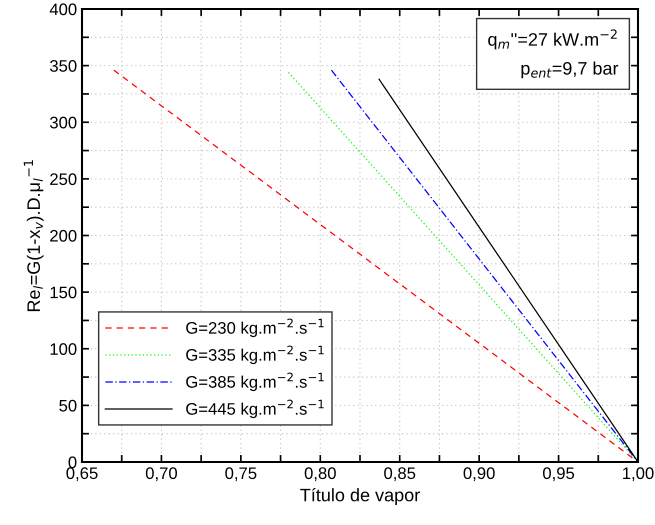 This screenshot has width=655, height=525. What do you see at coordinates (82, 474) in the screenshot?
I see `x-tick-label: 0,65` at bounding box center [82, 474].